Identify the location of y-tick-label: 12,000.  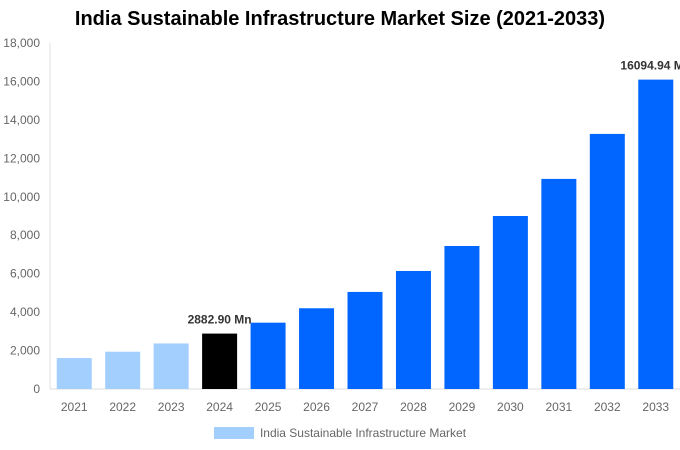
(21, 158).